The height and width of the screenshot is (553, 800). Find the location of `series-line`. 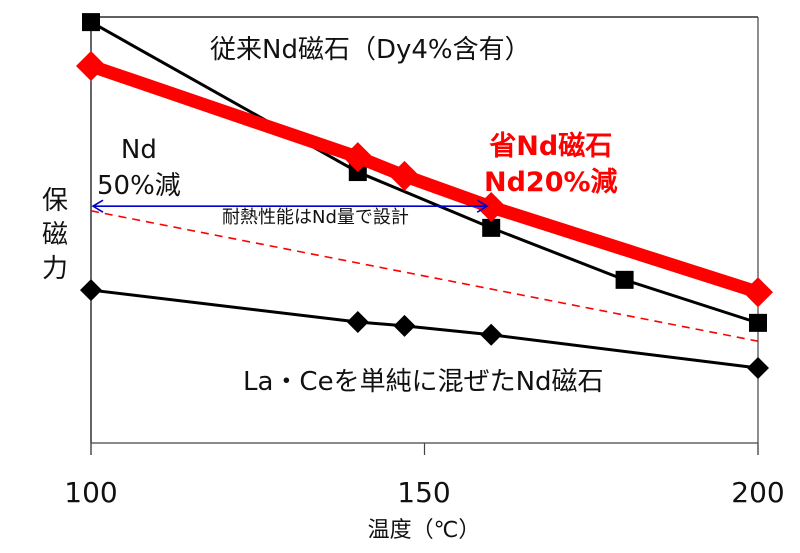

series-line is located at coordinates (424, 329).